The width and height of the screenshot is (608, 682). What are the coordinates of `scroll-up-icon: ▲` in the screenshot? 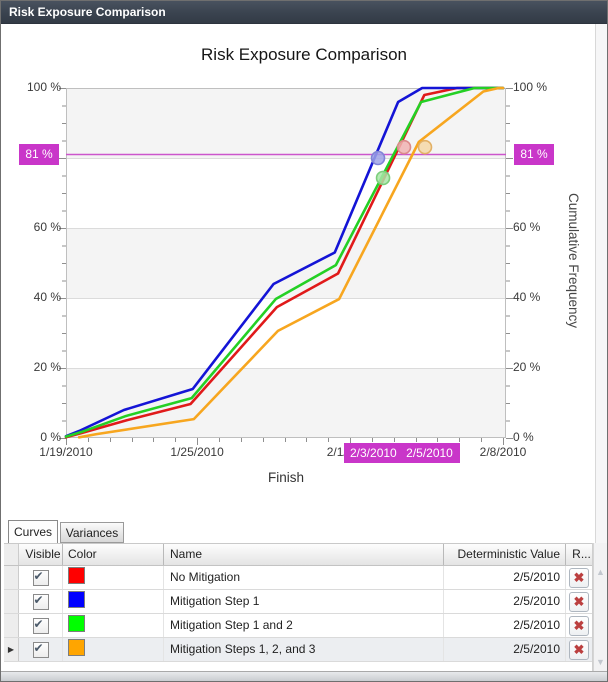 It's located at (600, 572).